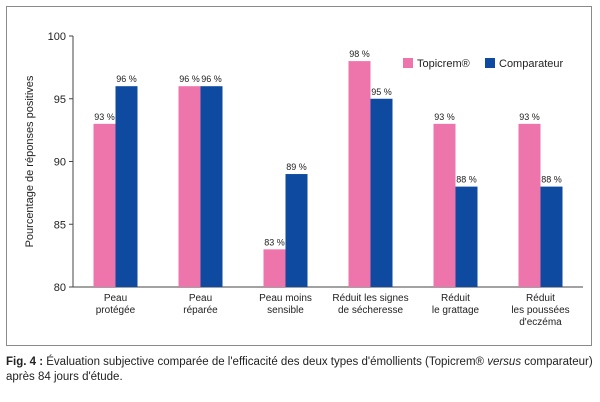 The width and height of the screenshot is (600, 402). I want to click on x-tick-label: d'eczéma, so click(540, 322).